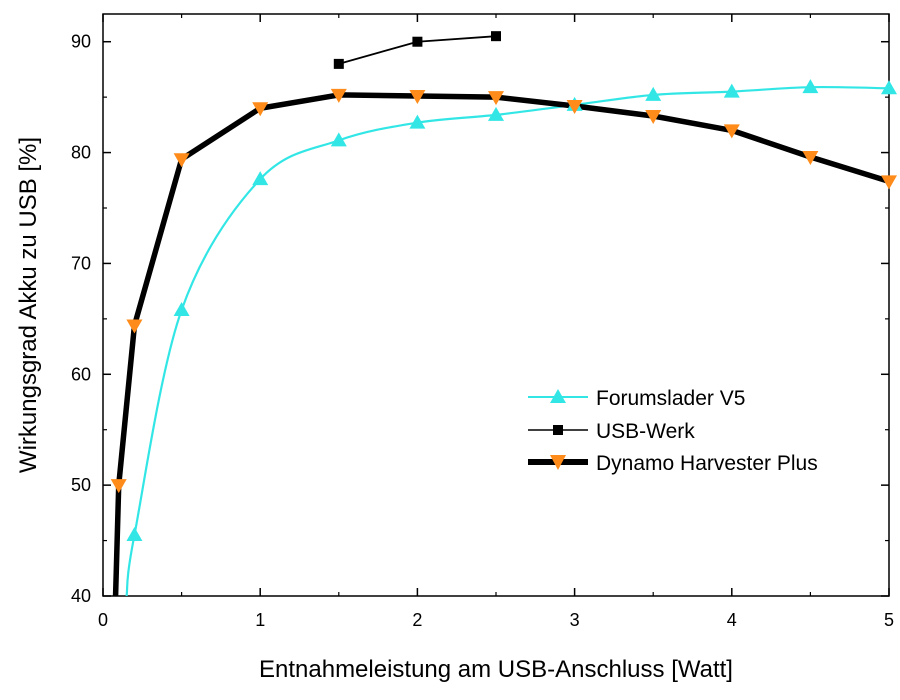  What do you see at coordinates (558, 396) in the screenshot?
I see `legend-marker-forumslader` at bounding box center [558, 396].